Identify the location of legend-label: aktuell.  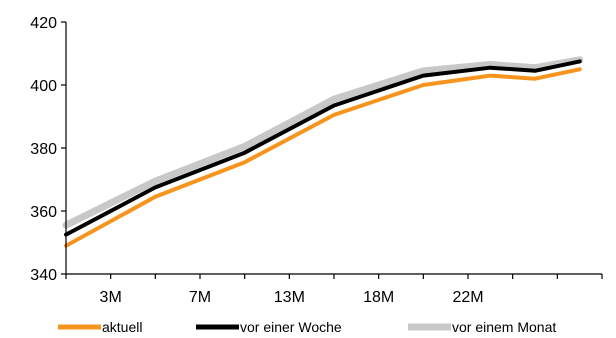
(122, 327).